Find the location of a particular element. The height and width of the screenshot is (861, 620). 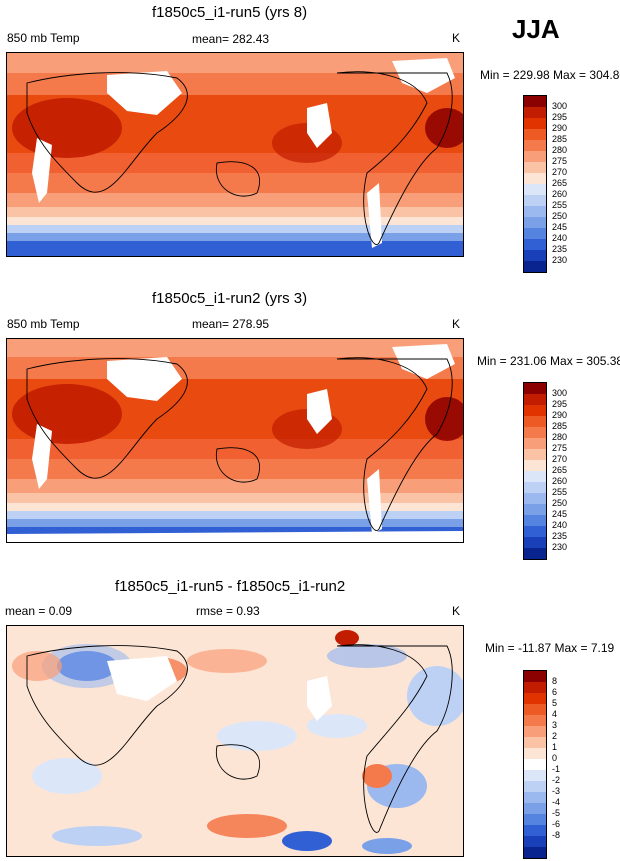

colorbar-tick-label: 2 is located at coordinates (555, 736).